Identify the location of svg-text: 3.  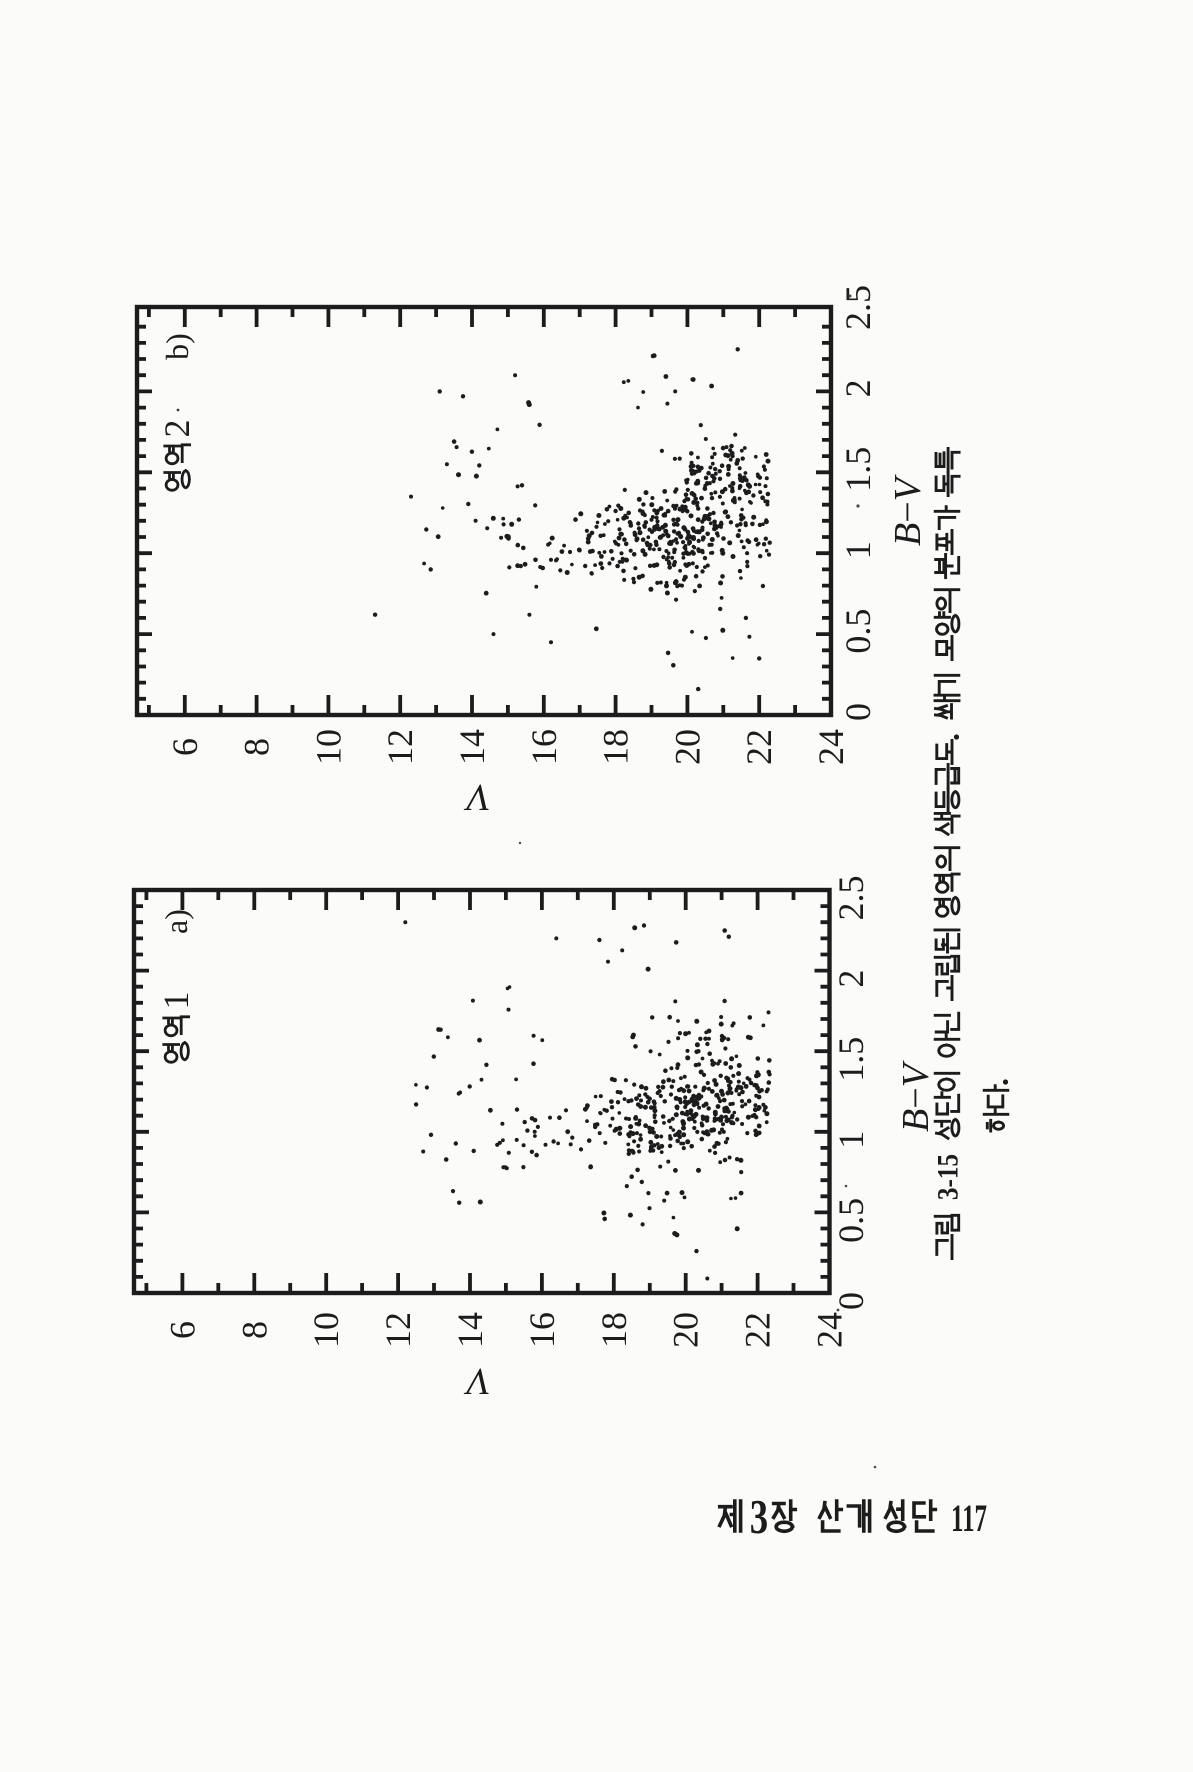
(759, 1517).